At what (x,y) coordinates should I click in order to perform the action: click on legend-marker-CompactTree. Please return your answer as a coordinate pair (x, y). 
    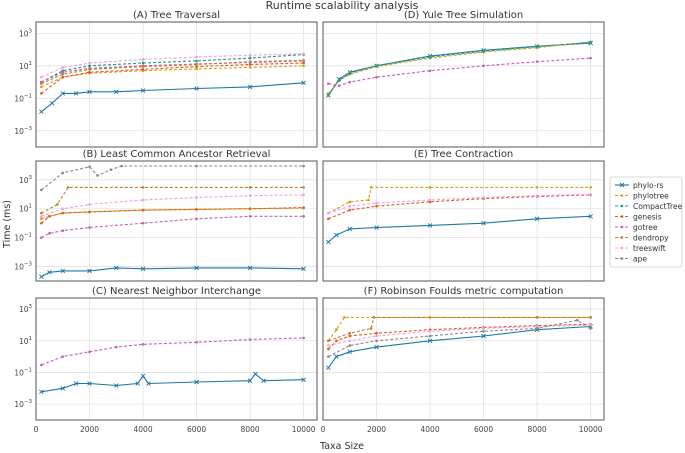
    Looking at the image, I should click on (622, 206).